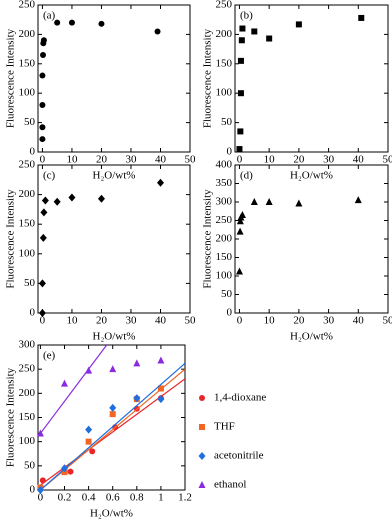  Describe the element at coordinates (112, 426) in the screenshot. I see `fit-line` at that location.